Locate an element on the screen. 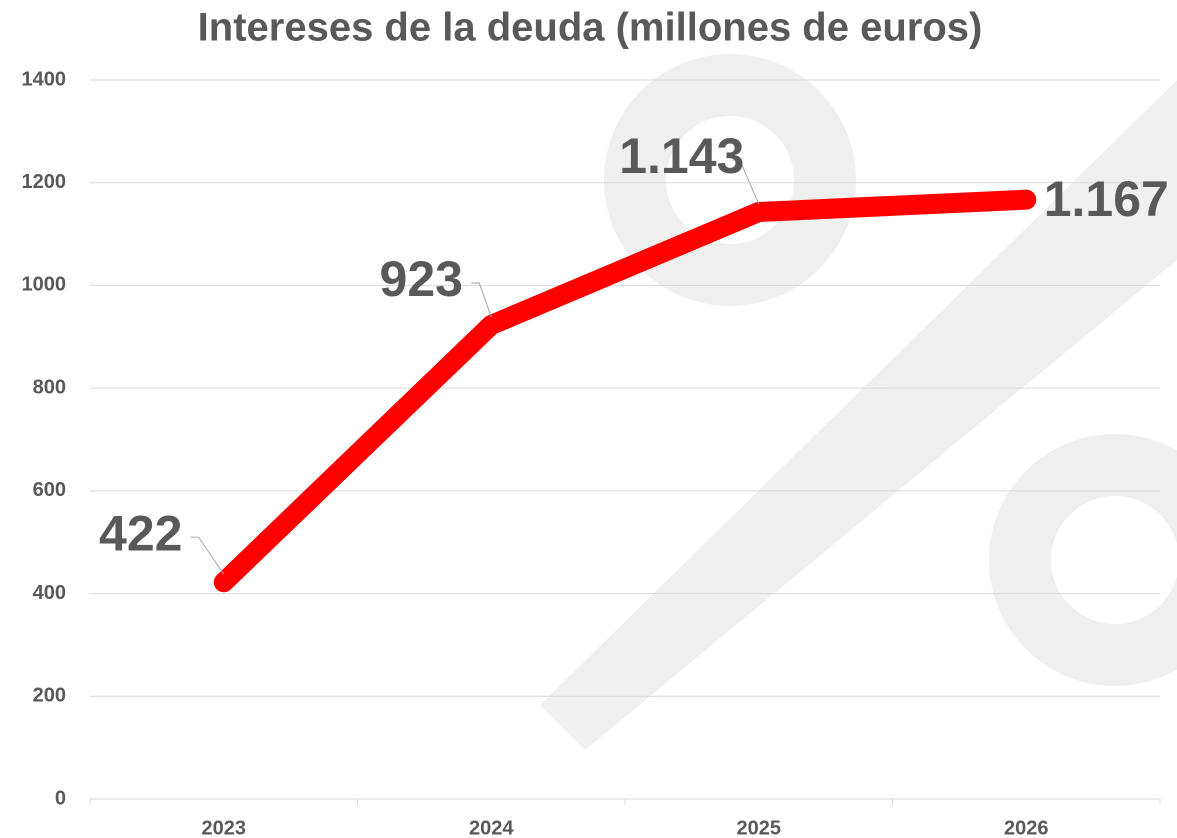 The height and width of the screenshot is (838, 1177). y-tick-label: 800 is located at coordinates (49, 387).